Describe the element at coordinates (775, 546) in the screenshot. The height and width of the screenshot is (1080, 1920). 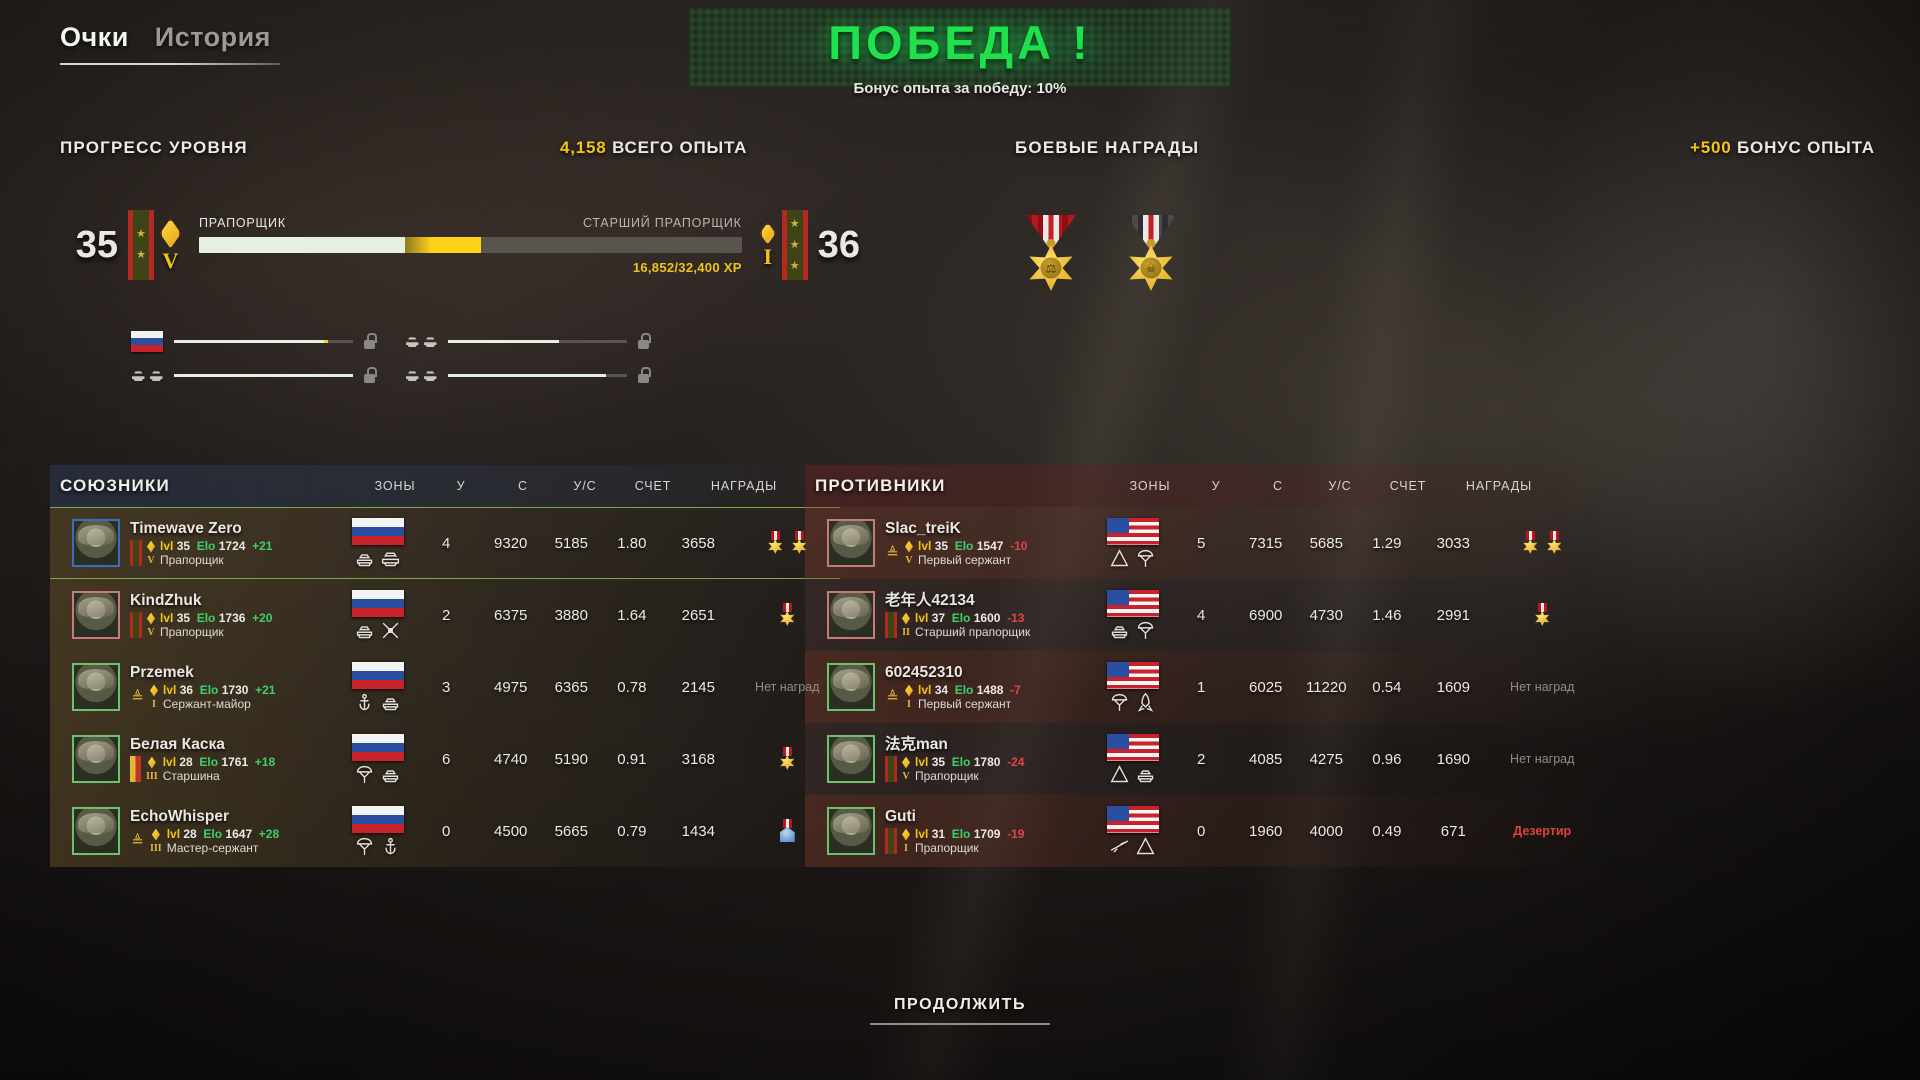
I see `award-star` at that location.